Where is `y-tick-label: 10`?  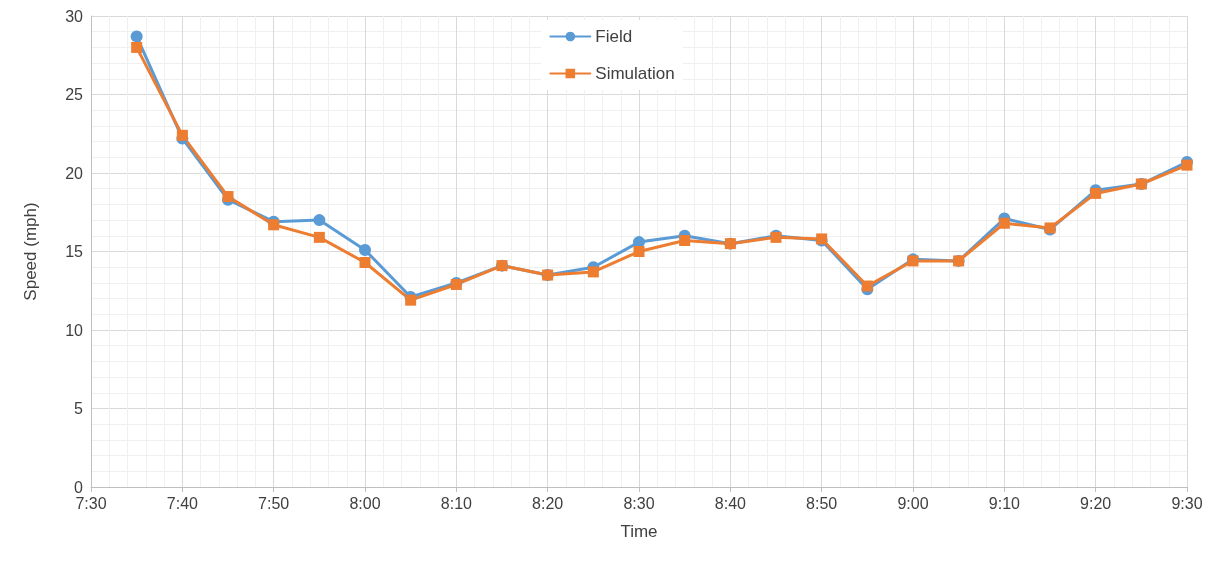
y-tick-label: 10 is located at coordinates (74, 330).